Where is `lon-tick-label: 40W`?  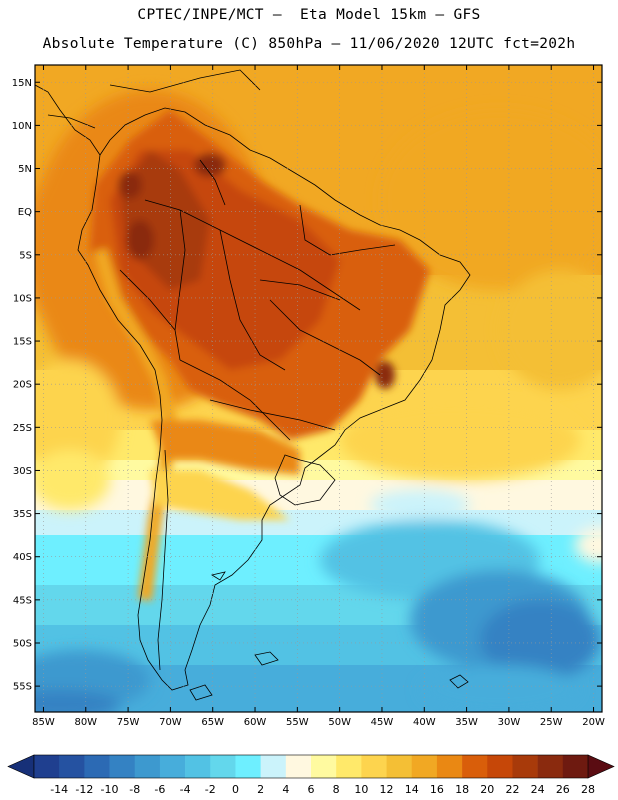
lon-tick-label: 40W is located at coordinates (424, 722).